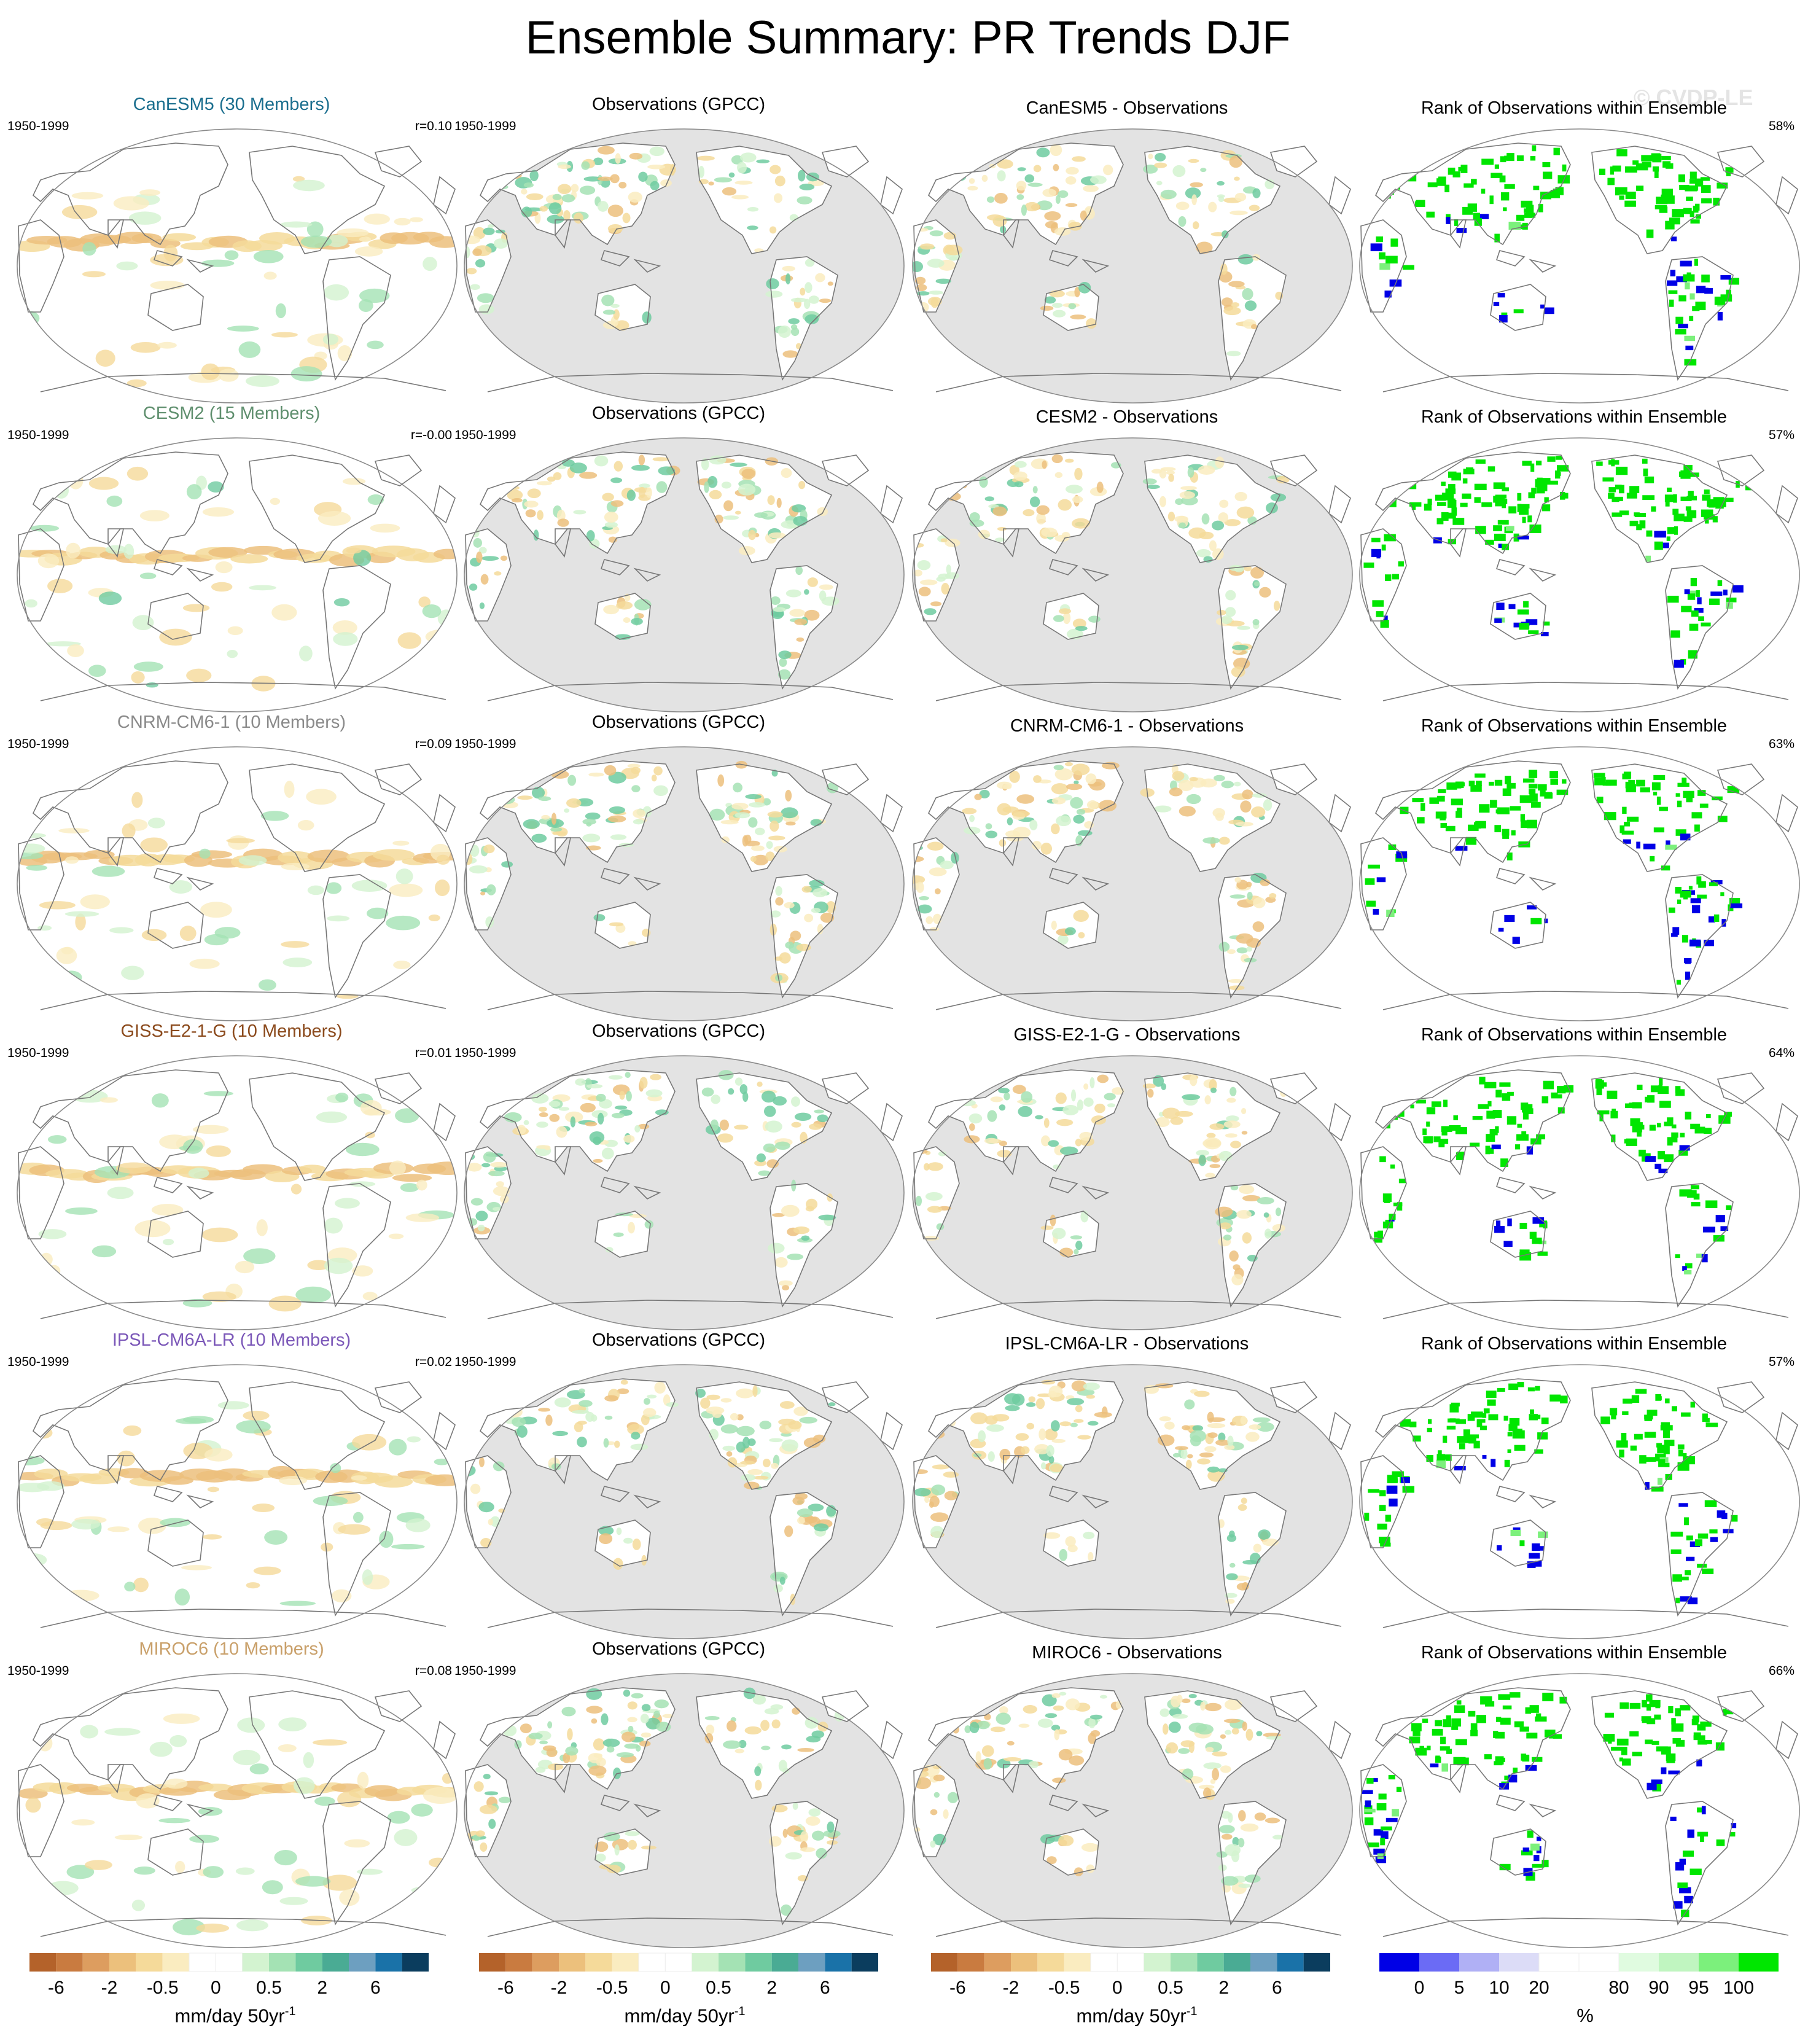 Image resolution: width=1816 pixels, height=2044 pixels. What do you see at coordinates (1781, 126) in the screenshot?
I see `rank-percent-label: 58%` at bounding box center [1781, 126].